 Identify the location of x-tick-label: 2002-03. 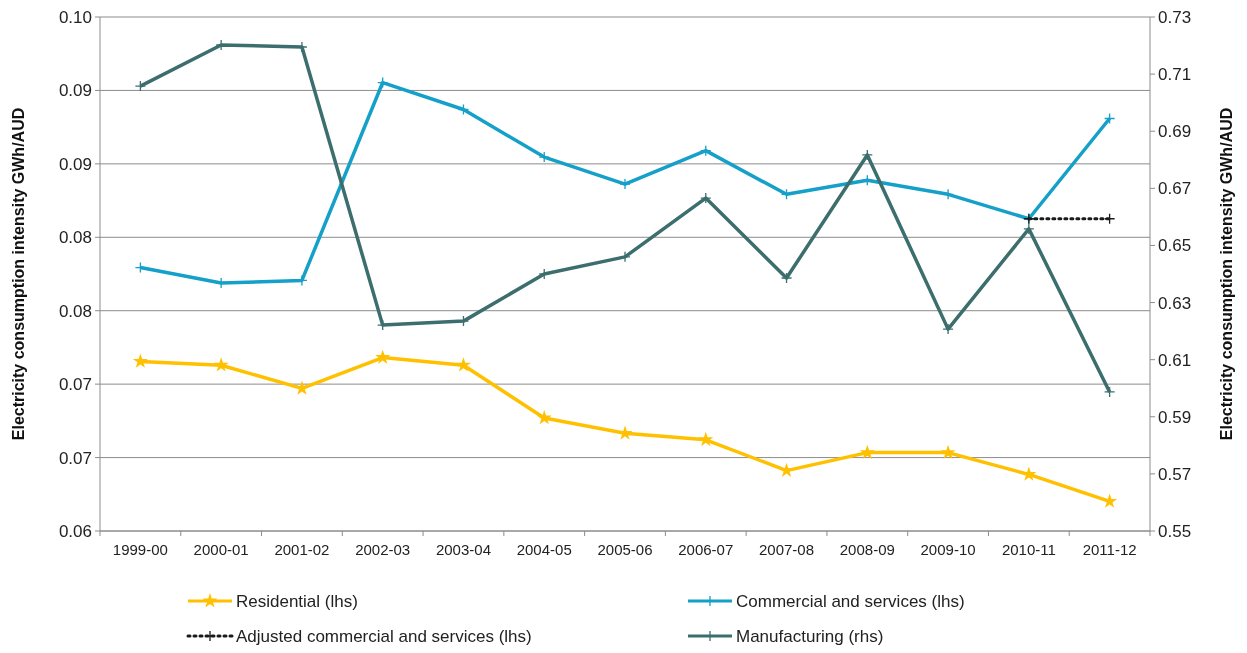
(383, 549).